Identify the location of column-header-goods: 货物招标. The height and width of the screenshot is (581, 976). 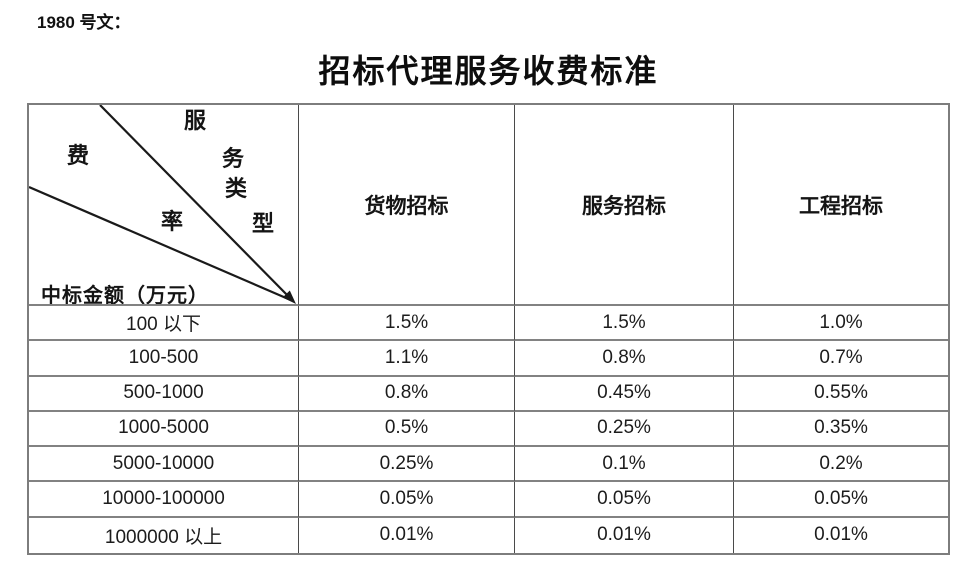
(407, 205).